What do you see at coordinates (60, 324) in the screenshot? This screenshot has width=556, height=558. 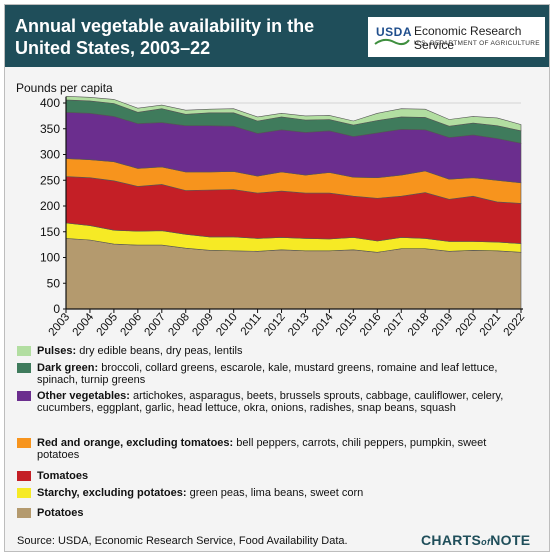 I see `x-tick-2003: 2003` at bounding box center [60, 324].